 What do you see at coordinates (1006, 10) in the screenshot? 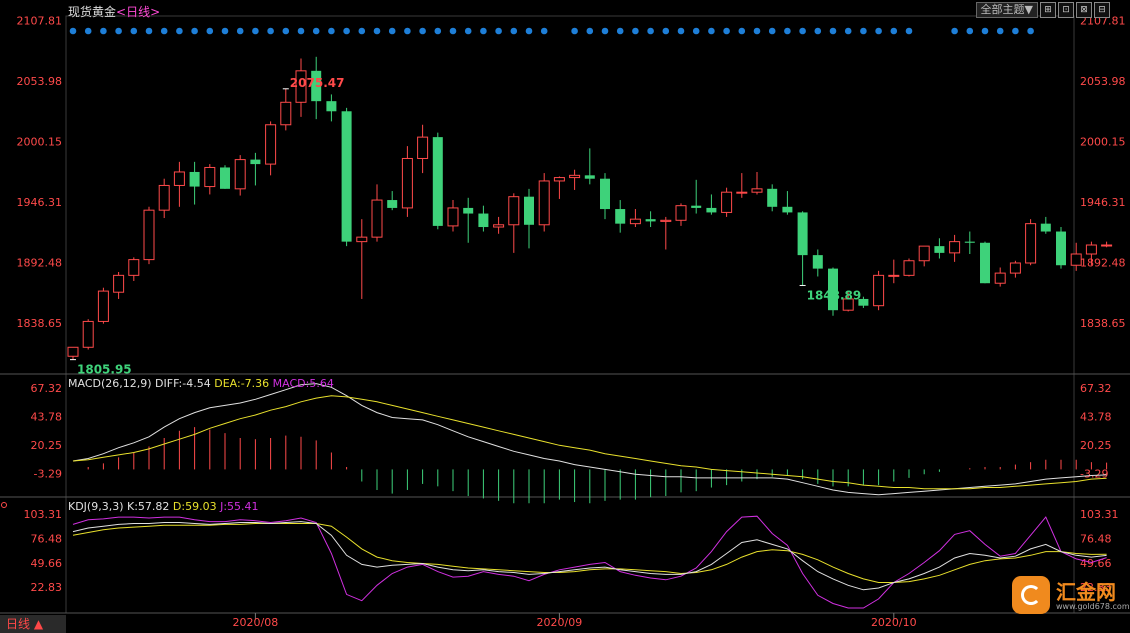
I see `theme-dropdown-button: 全部主题▼` at bounding box center [1006, 10].